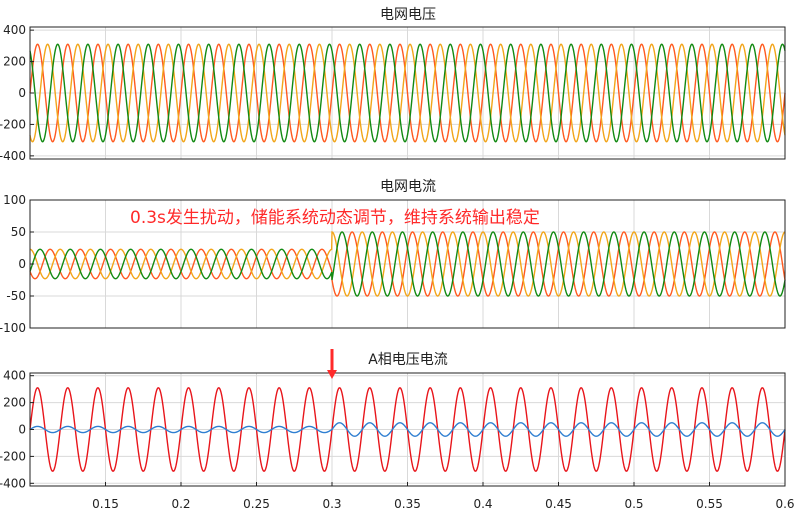 The image size is (798, 514). Describe the element at coordinates (22, 93) in the screenshot. I see `grid-voltage-ytick-label: 0` at that location.